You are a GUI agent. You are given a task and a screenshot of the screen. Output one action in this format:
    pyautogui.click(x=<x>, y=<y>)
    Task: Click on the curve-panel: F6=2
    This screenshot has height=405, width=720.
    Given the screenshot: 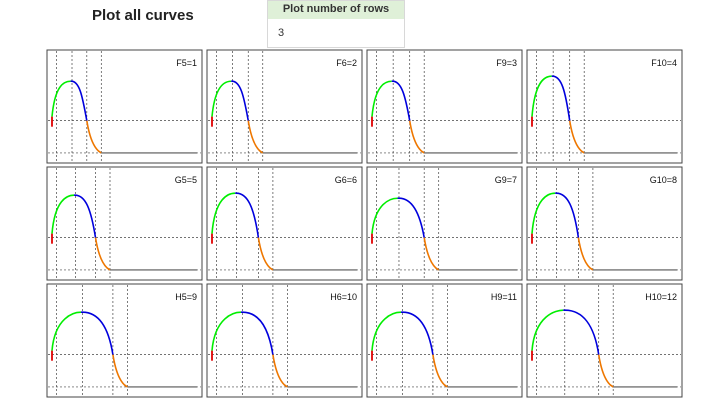 What is the action you would take?
    pyautogui.click(x=284, y=106)
    